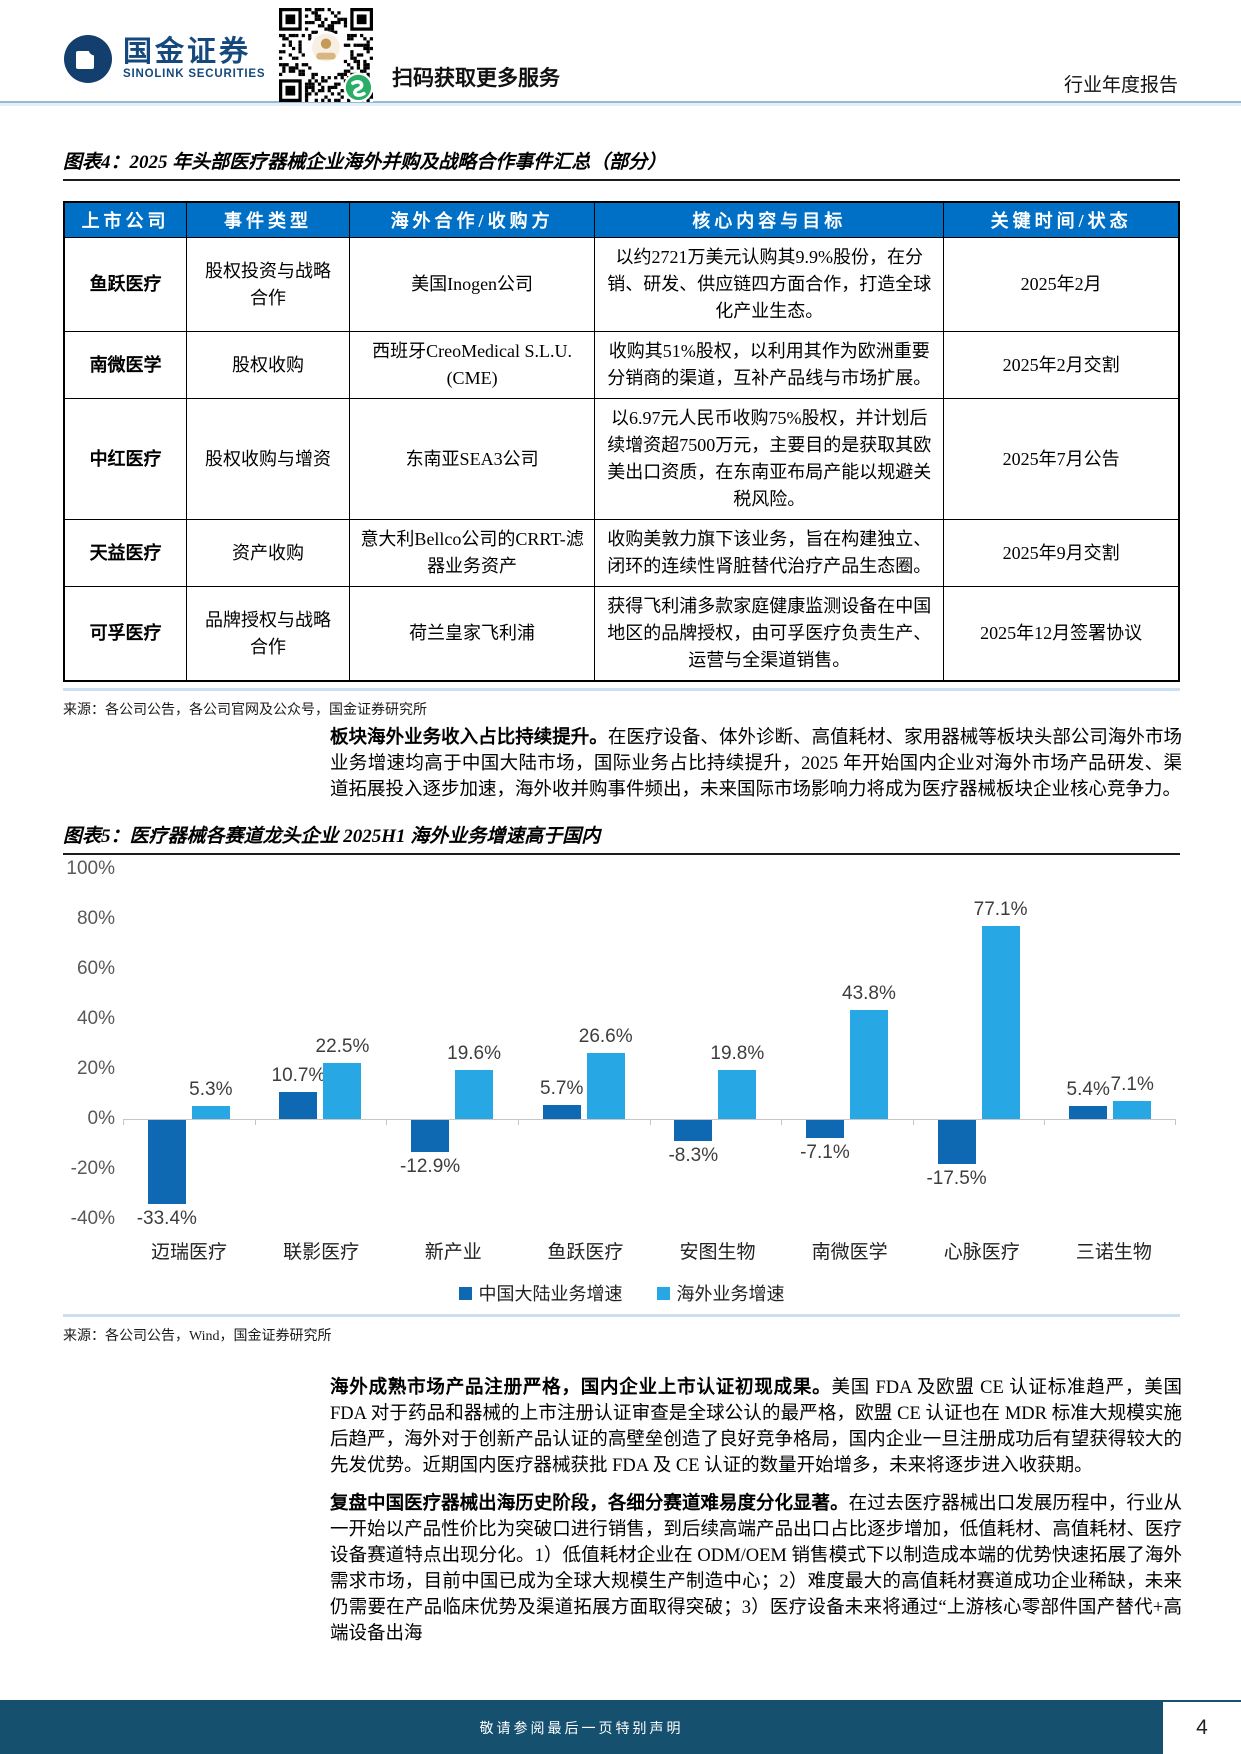  What do you see at coordinates (365, 162) in the screenshot?
I see `figure4-title: 图表4：2025 年头部医疗器械企业海外并购及战略合作事件汇总（部分）` at bounding box center [365, 162].